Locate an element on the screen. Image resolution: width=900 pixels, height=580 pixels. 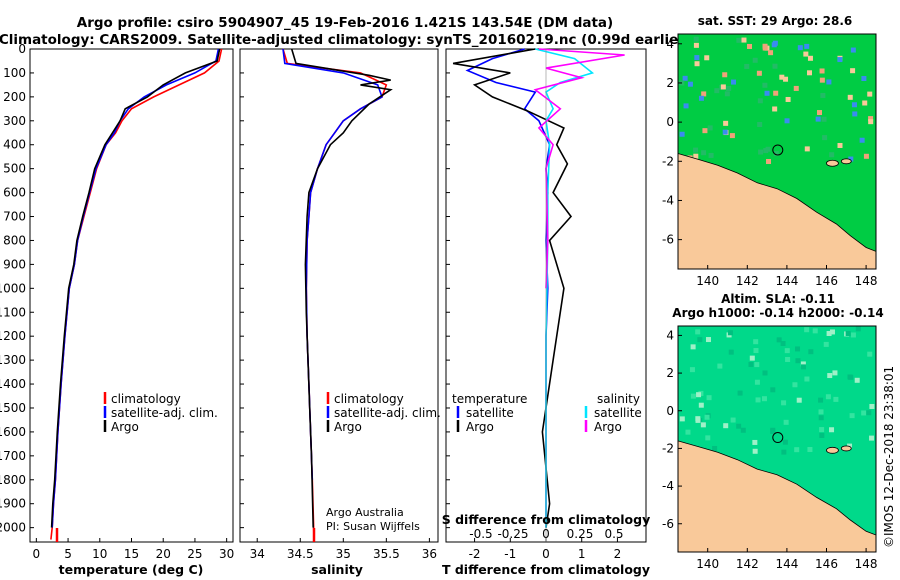
difference-legend-t-satellite: satellite is located at coordinates (490, 413).